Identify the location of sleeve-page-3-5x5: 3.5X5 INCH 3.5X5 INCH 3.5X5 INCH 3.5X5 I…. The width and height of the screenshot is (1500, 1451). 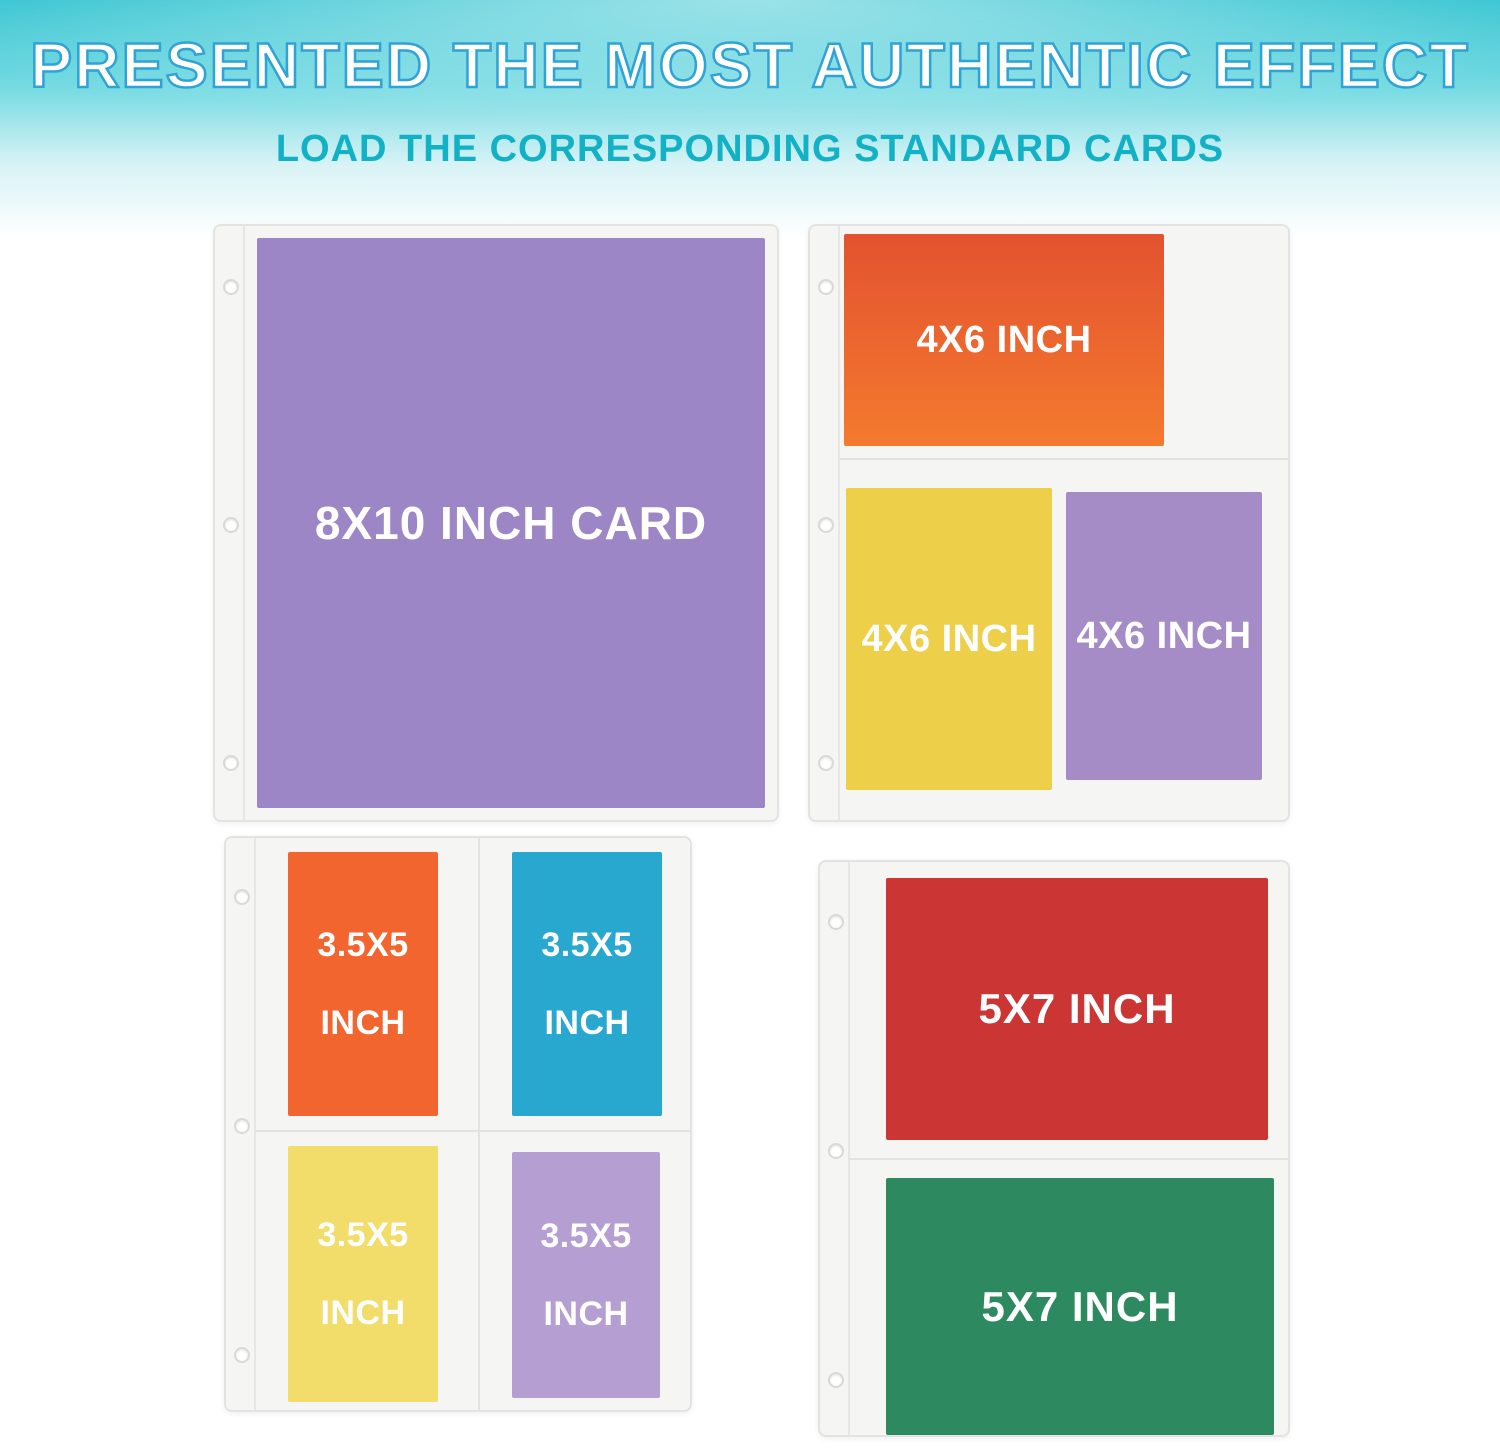
(458, 1124).